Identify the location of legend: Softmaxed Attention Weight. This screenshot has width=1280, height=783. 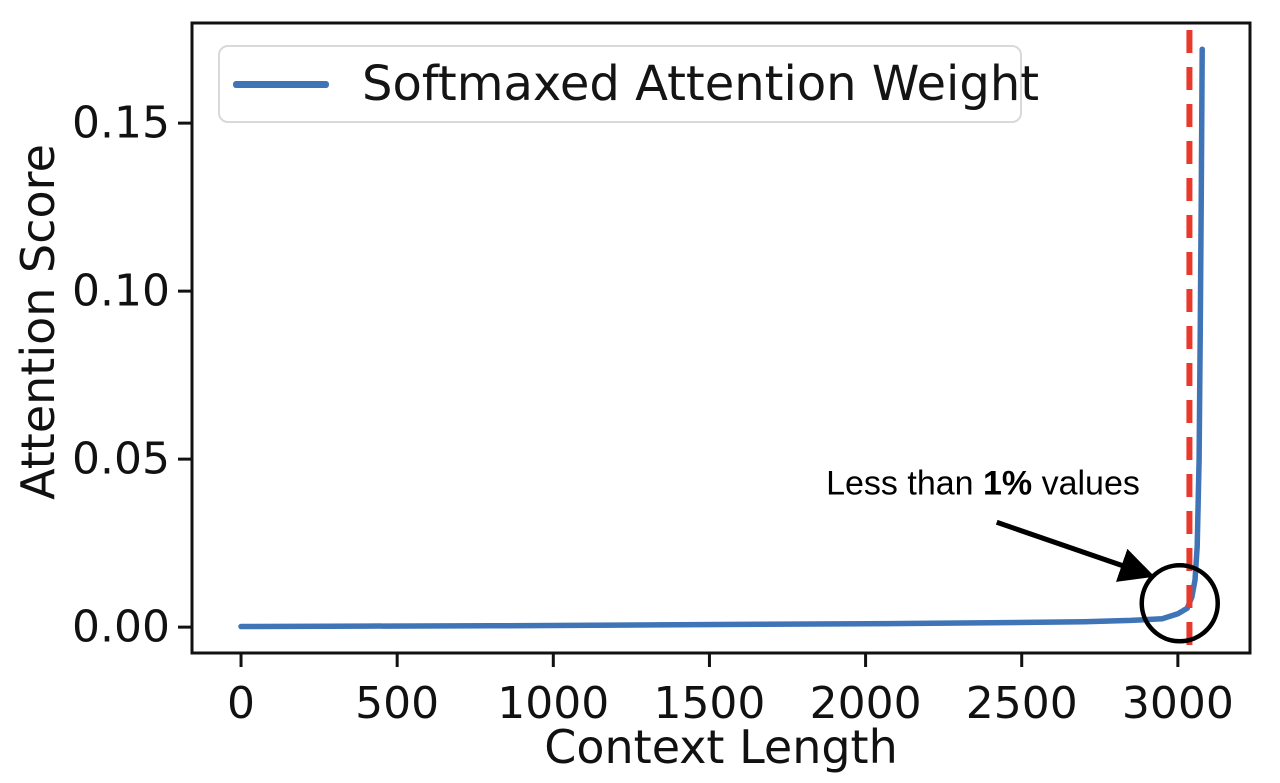
(628, 84).